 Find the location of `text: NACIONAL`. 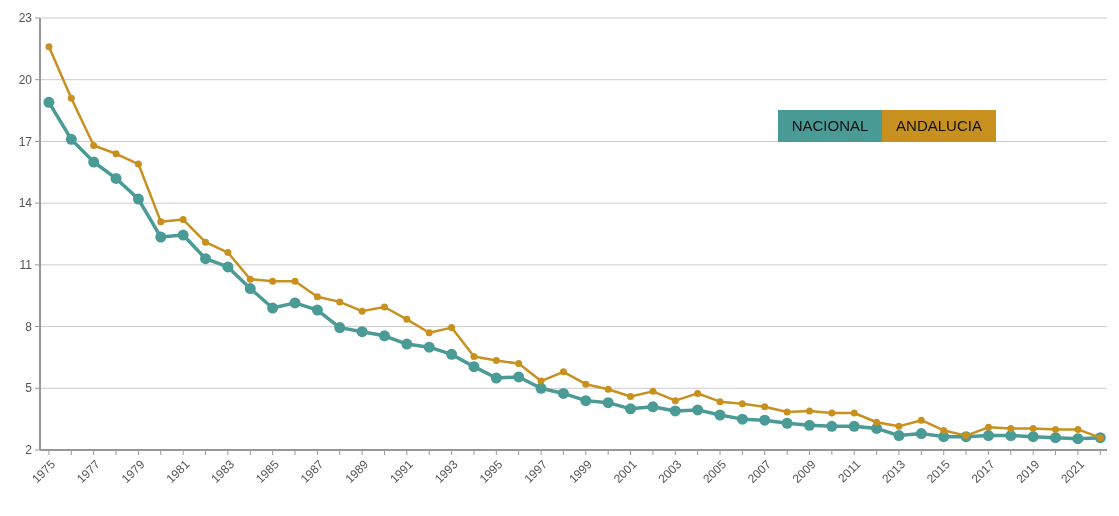

text: NACIONAL is located at coordinates (830, 126).